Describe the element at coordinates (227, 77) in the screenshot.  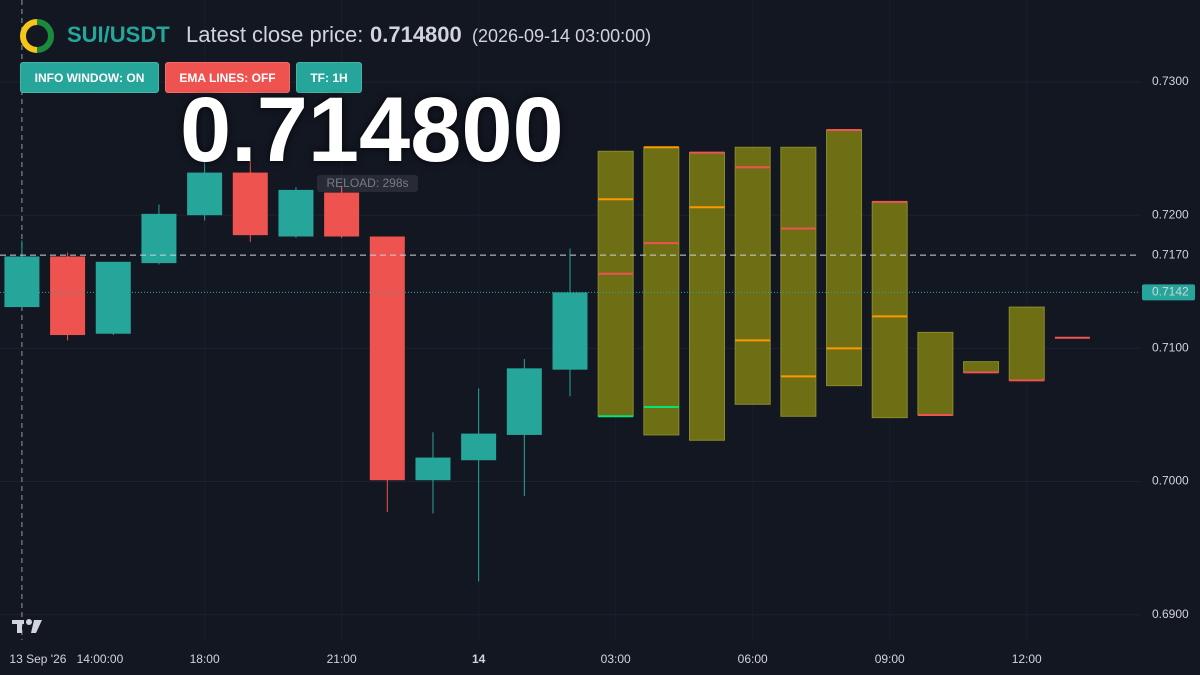
I see `ema-lines-button: EMA LINES: OFF` at that location.